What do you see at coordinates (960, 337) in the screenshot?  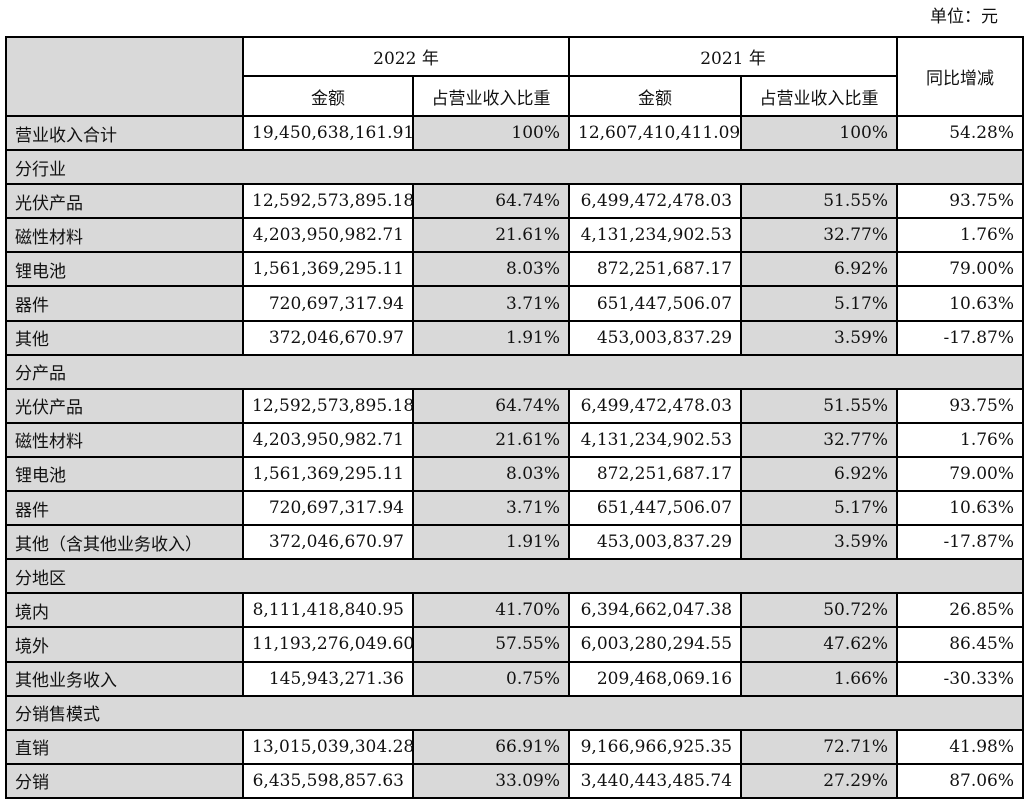 I see `yoy-cell: -17.87%` at bounding box center [960, 337].